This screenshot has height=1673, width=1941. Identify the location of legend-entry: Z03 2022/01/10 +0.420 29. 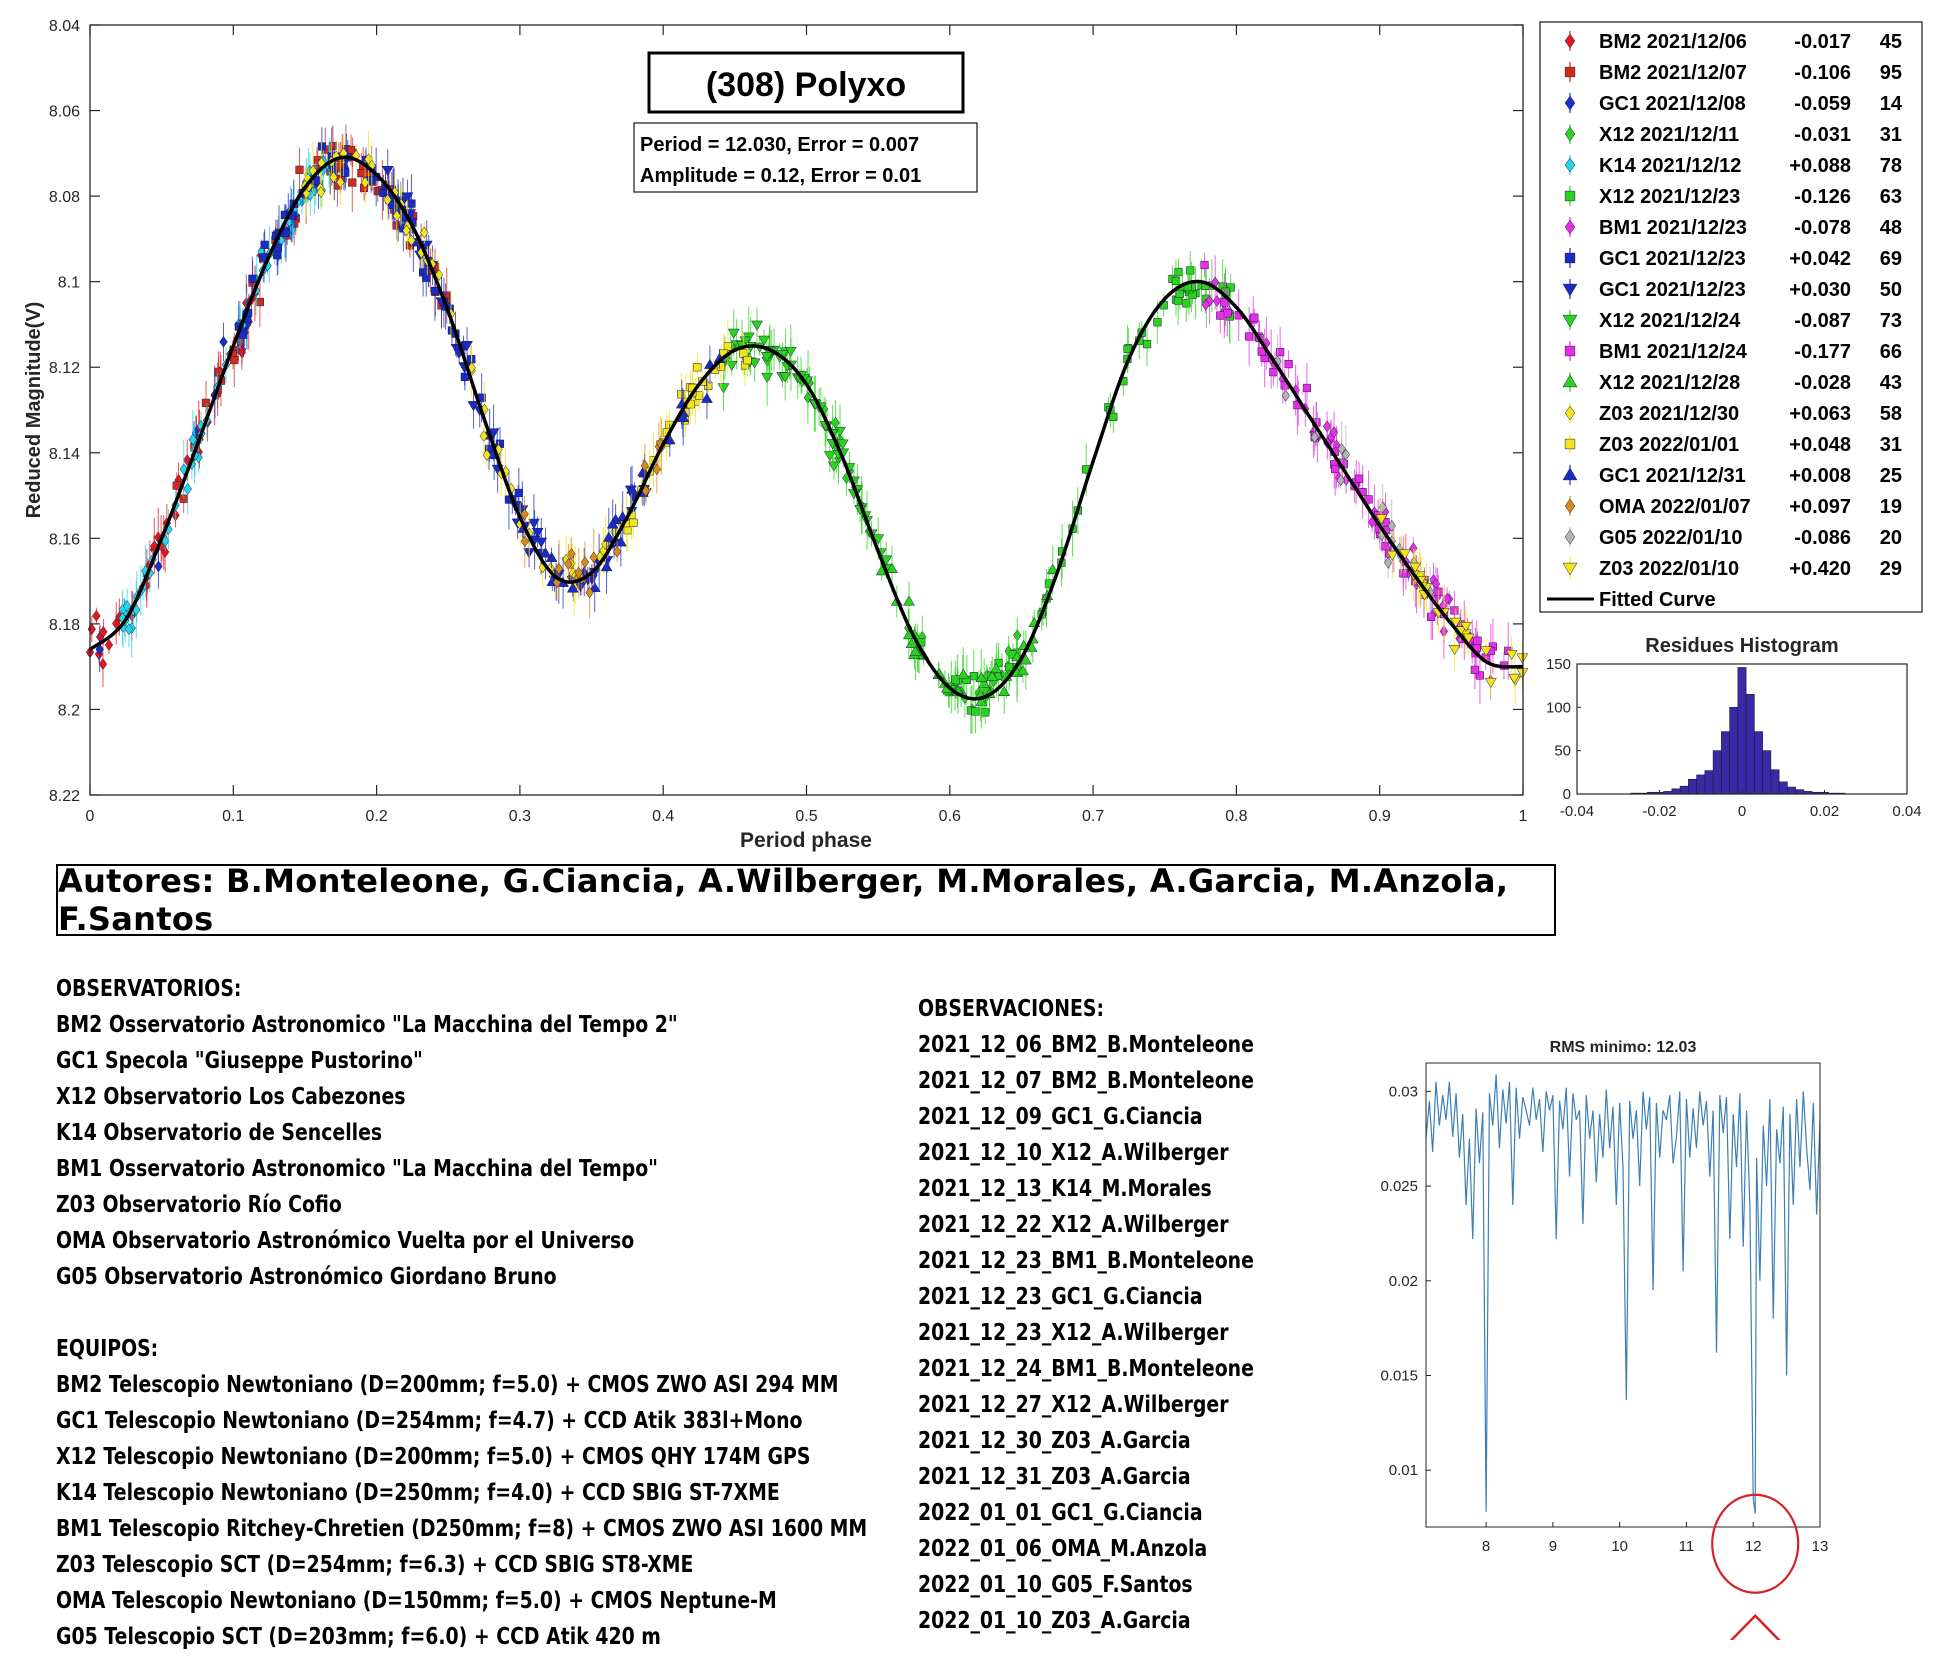
(1732, 569).